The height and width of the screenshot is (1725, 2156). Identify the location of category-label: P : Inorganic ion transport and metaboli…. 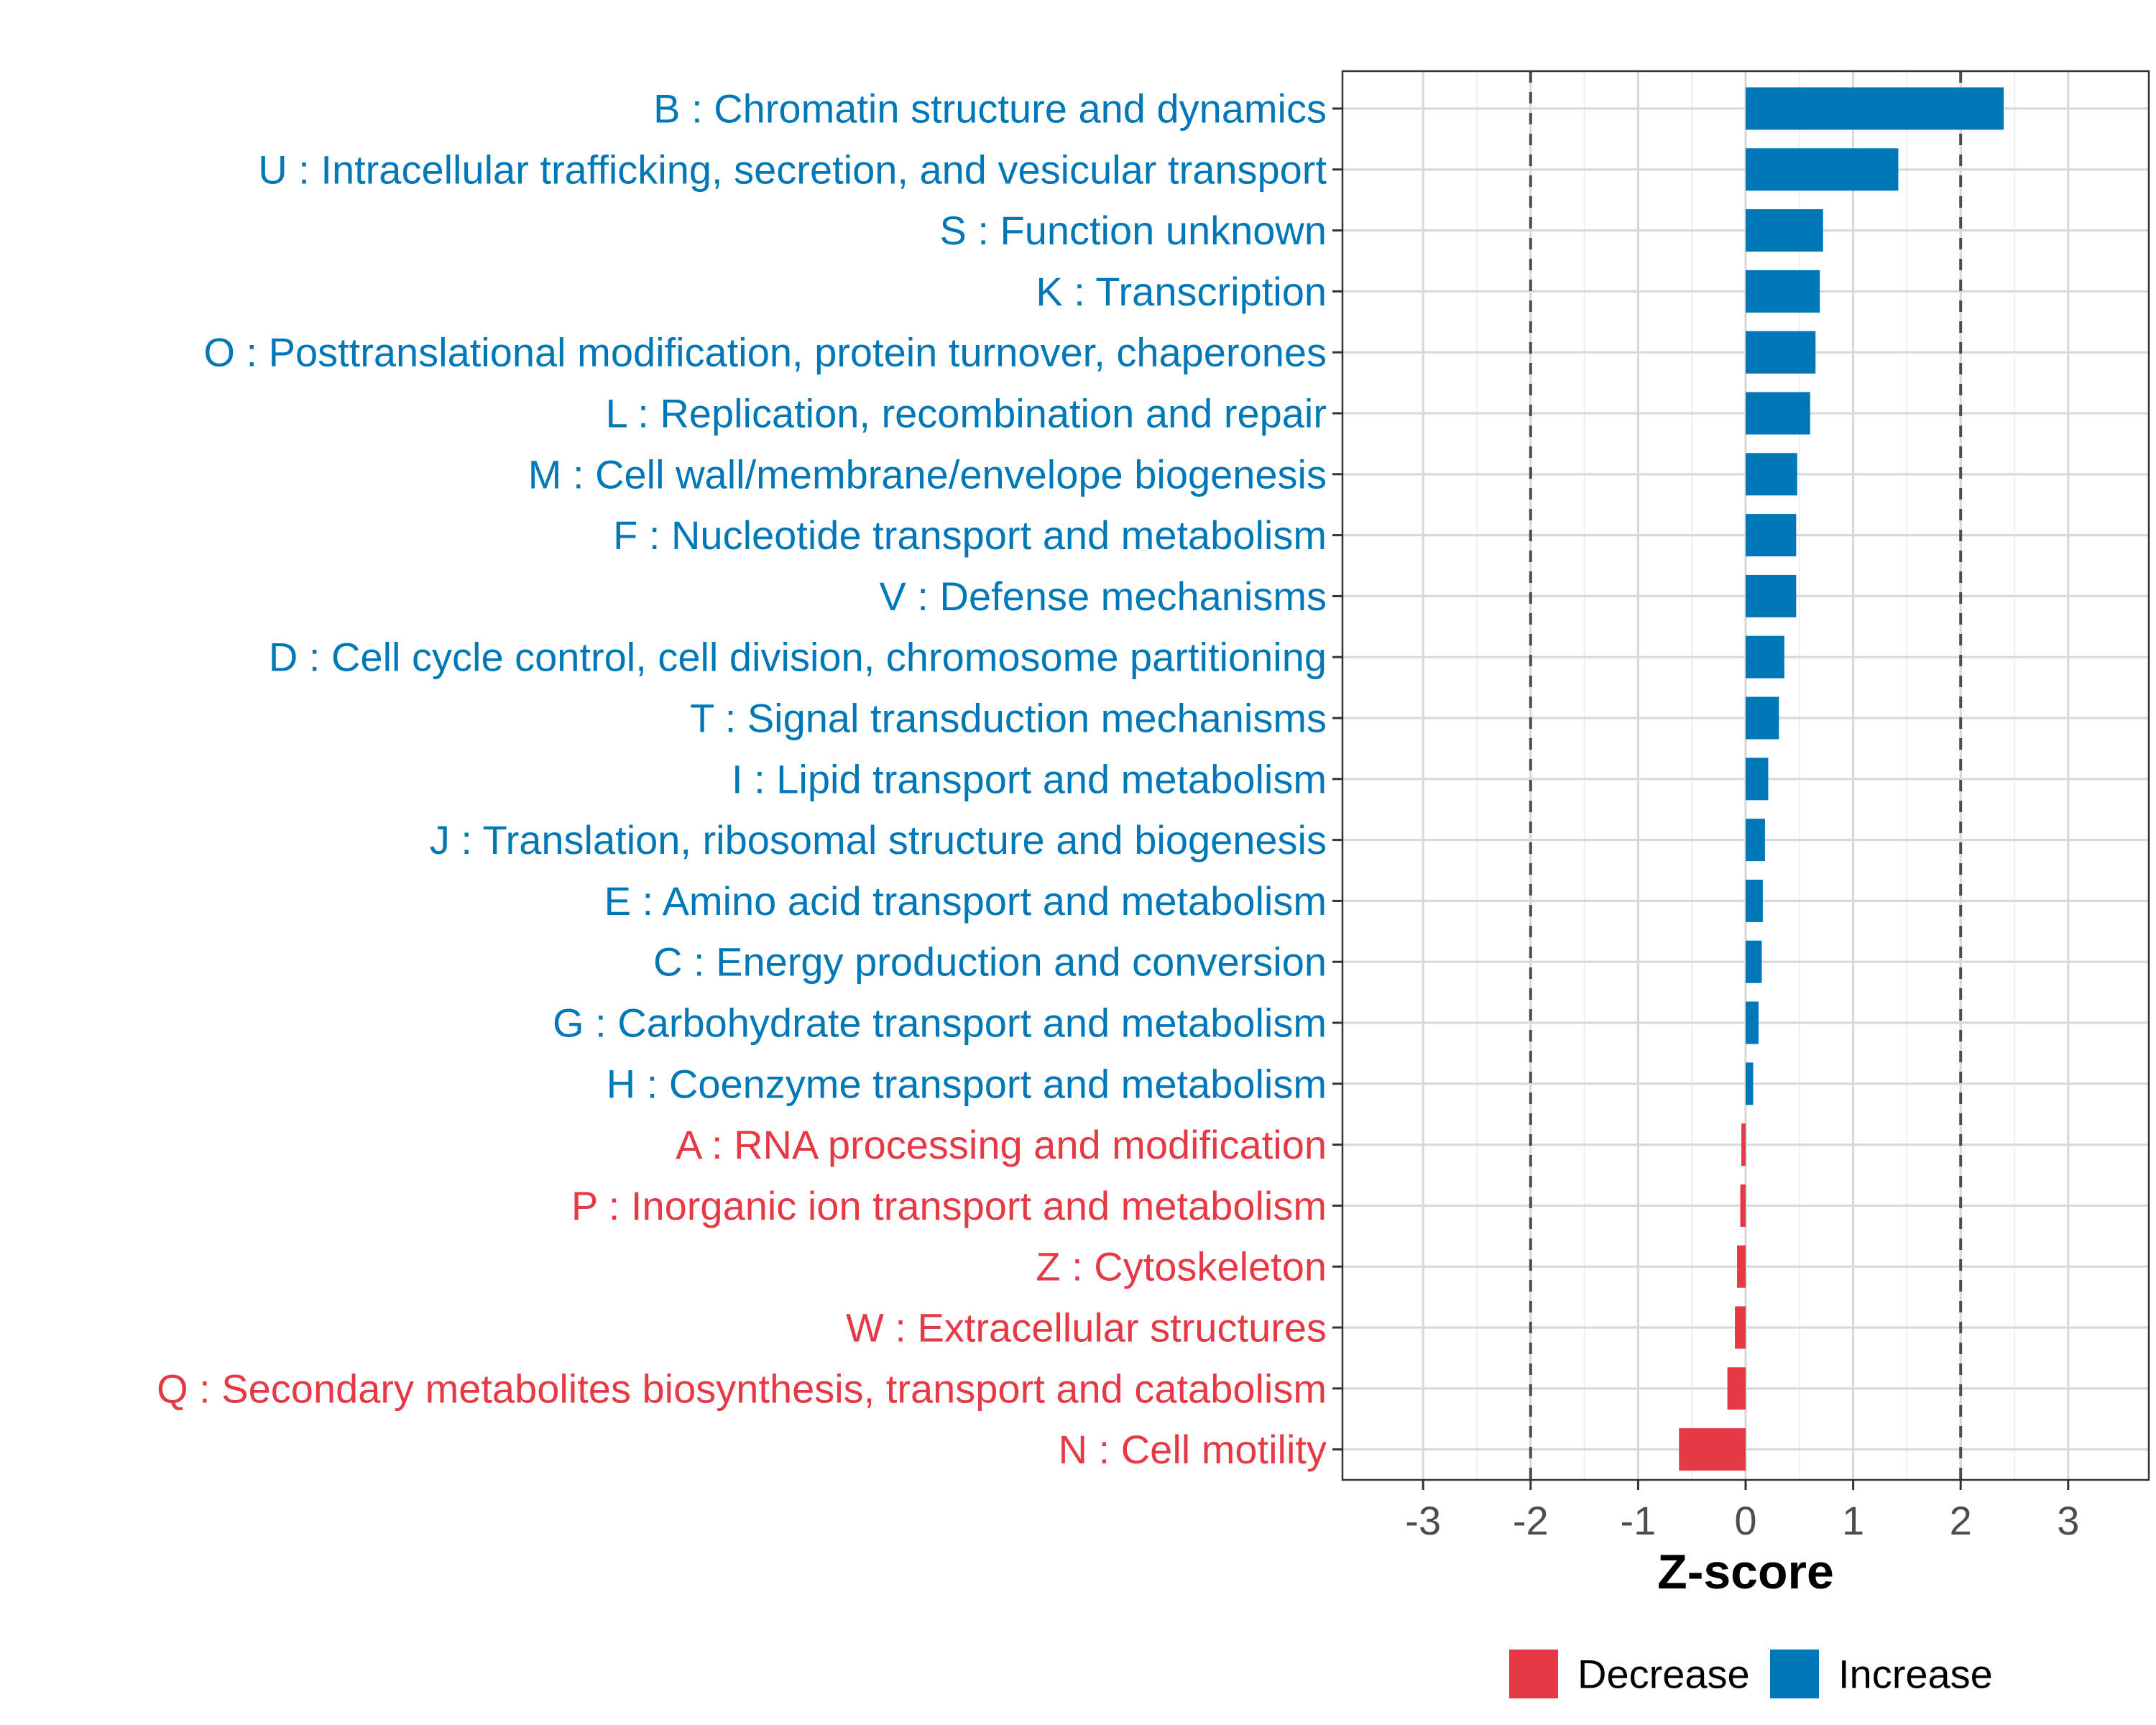
(949, 1205).